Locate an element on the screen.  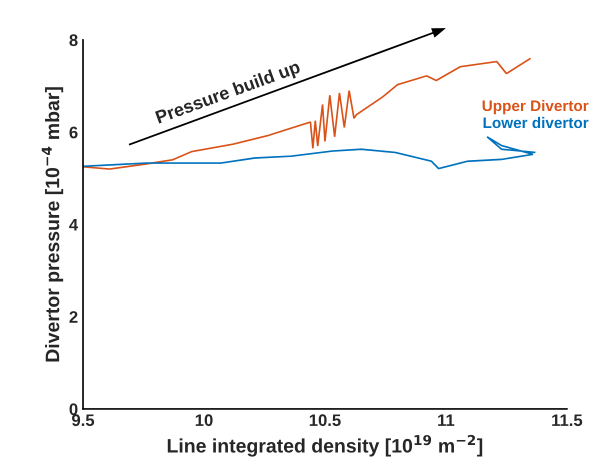
x-tick-label: 11 is located at coordinates (446, 420).